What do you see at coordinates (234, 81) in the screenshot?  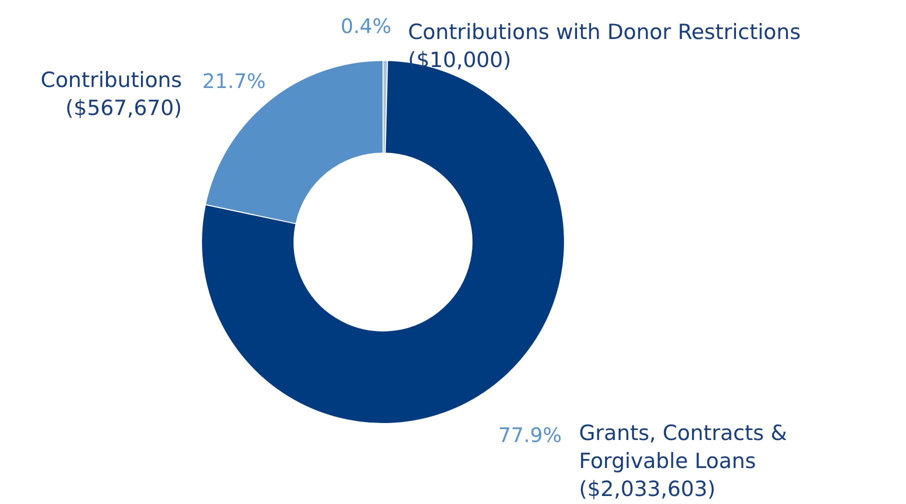 I see `data-label: 21.7%` at bounding box center [234, 81].